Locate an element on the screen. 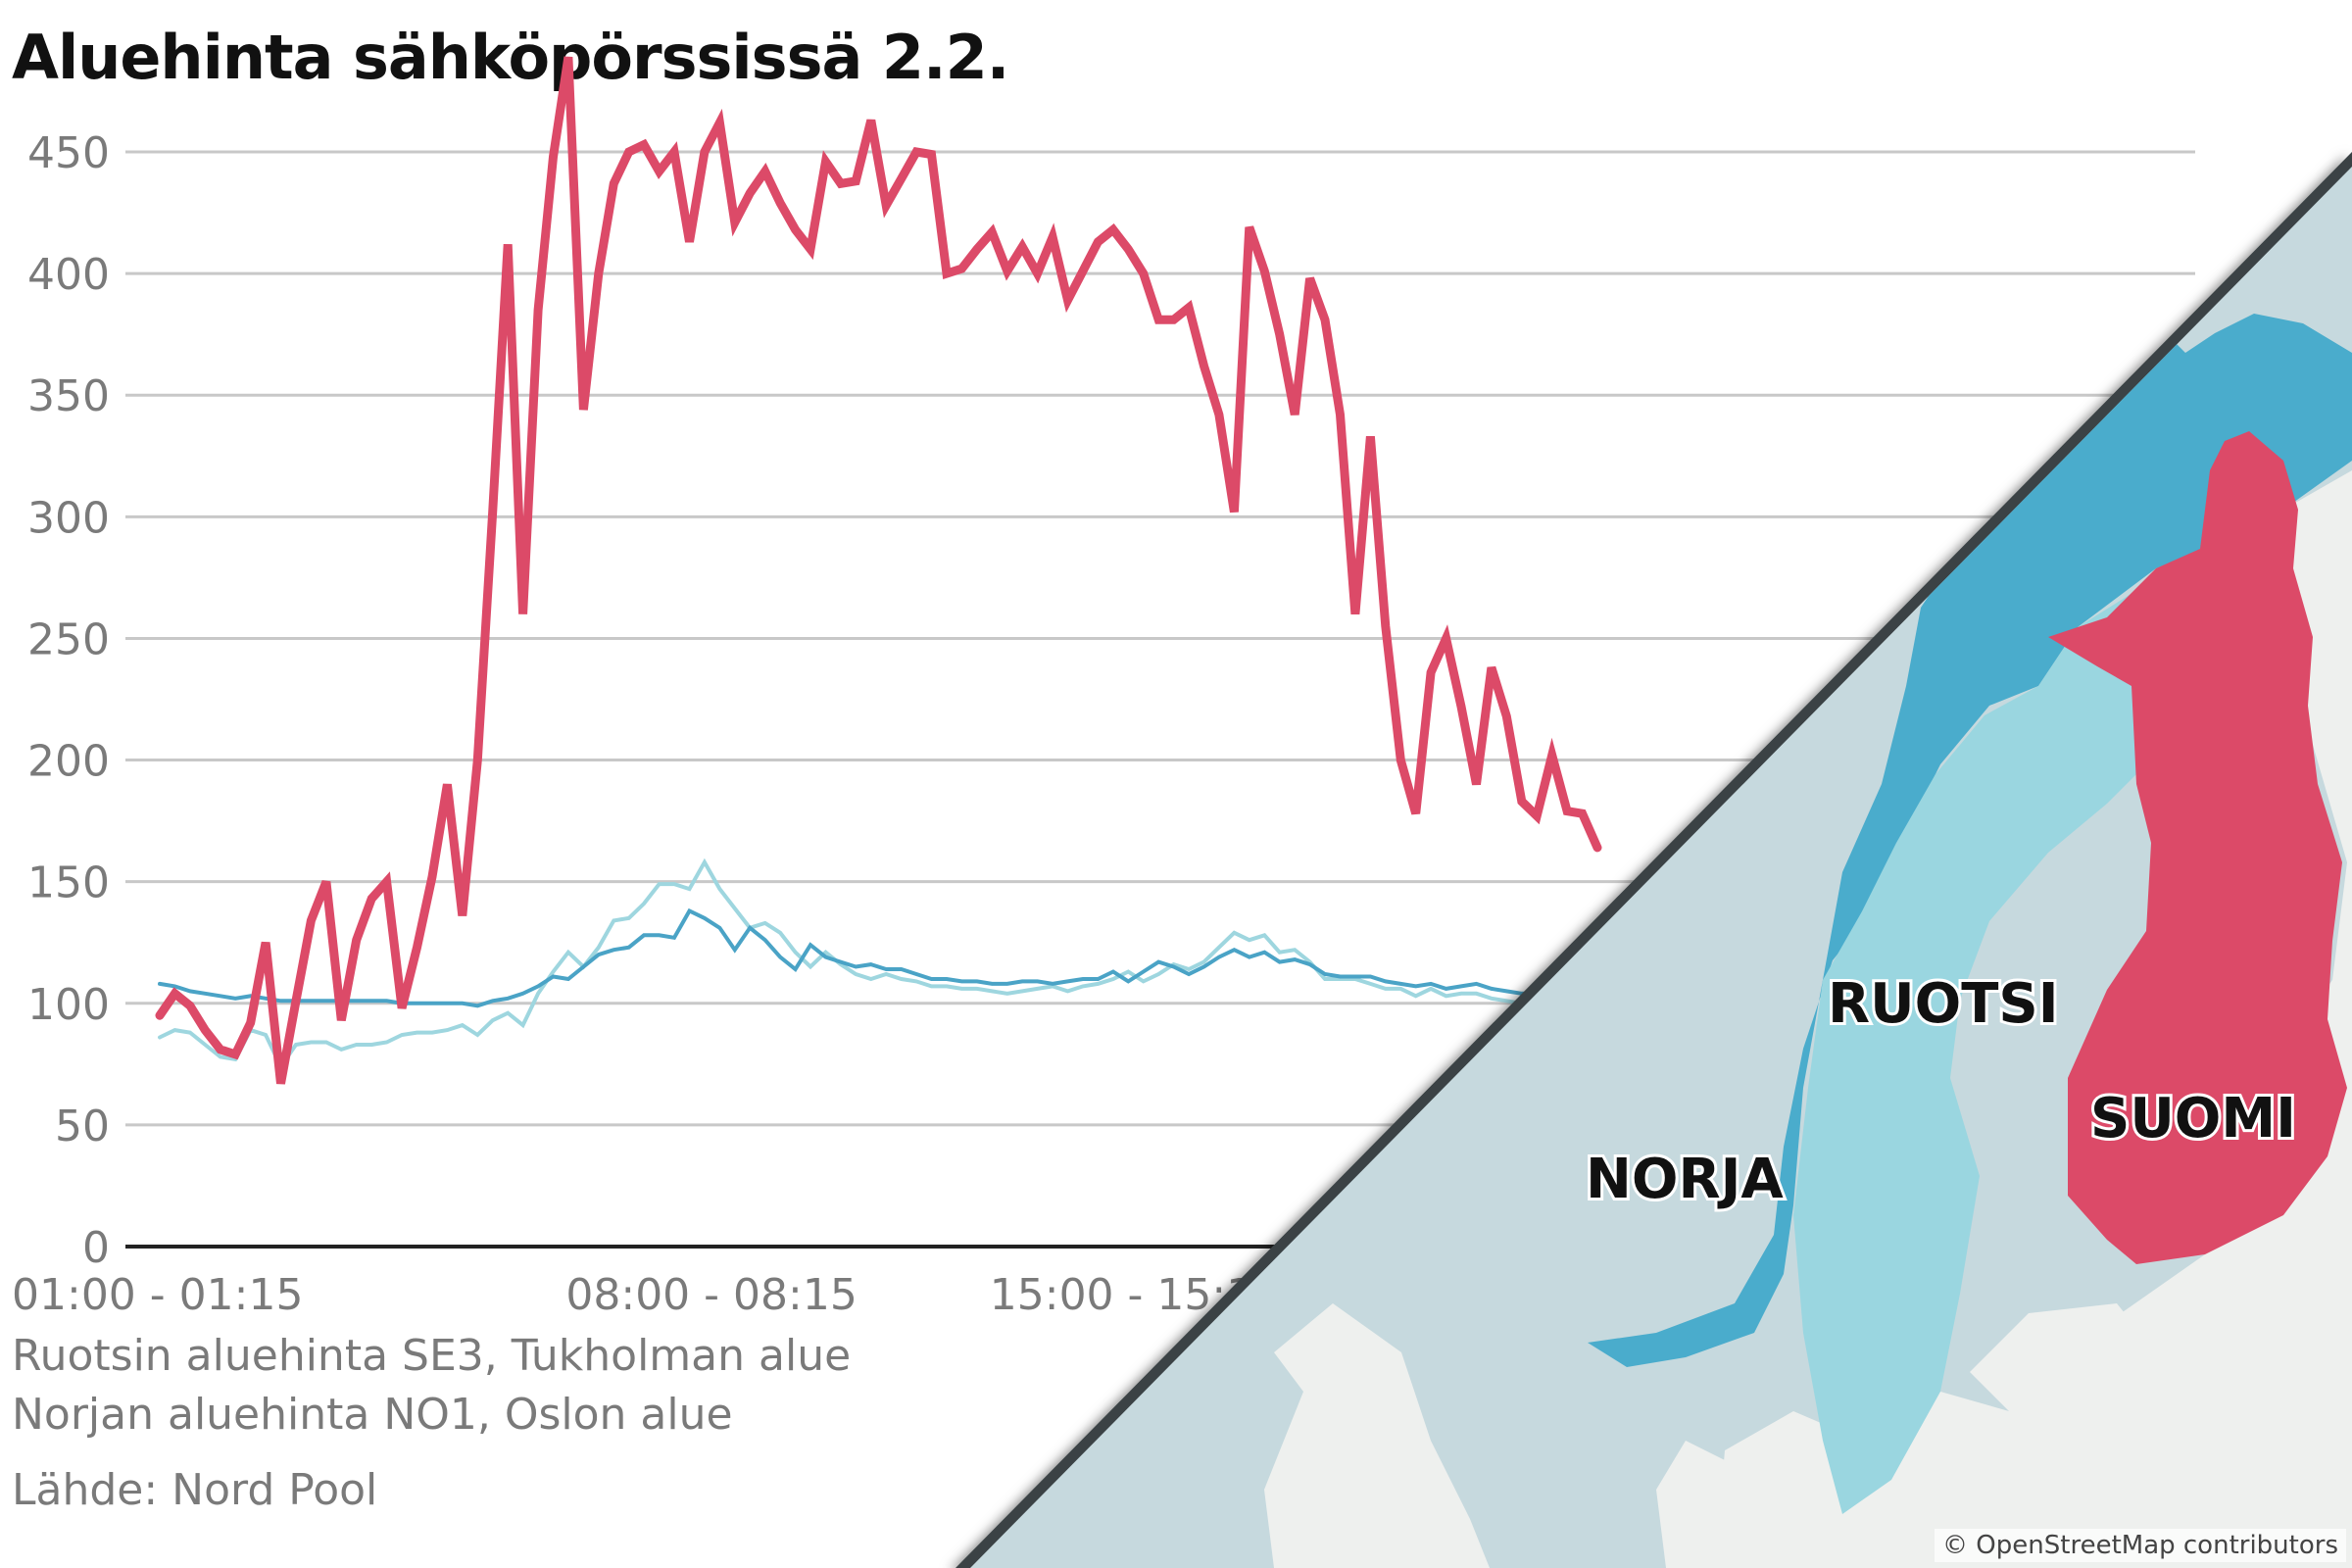 This screenshot has height=1568, width=2352. baltics is located at coordinates (2063, 1362).